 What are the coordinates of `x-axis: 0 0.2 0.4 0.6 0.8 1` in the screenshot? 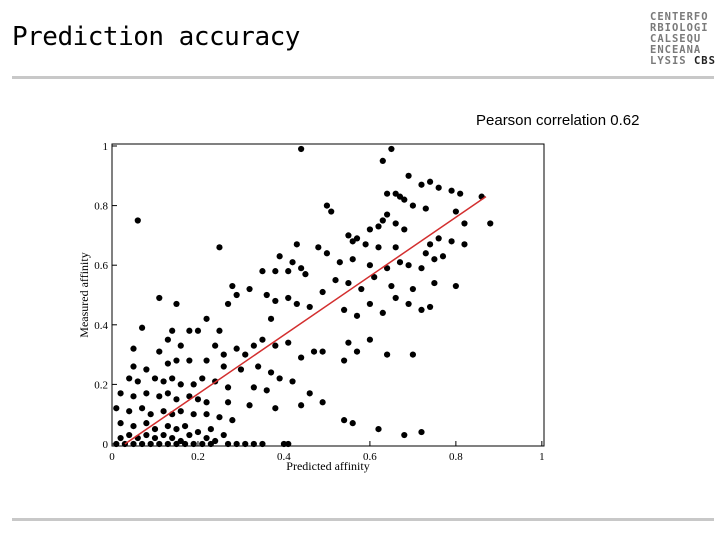 It's located at (327, 452).